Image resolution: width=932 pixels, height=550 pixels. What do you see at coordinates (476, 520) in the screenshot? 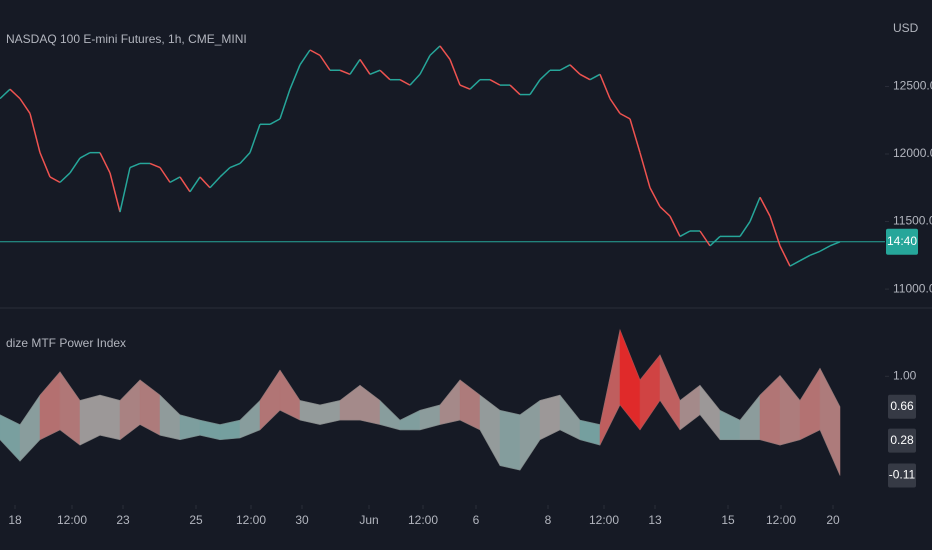
I see `x-tick-label: 6` at bounding box center [476, 520].